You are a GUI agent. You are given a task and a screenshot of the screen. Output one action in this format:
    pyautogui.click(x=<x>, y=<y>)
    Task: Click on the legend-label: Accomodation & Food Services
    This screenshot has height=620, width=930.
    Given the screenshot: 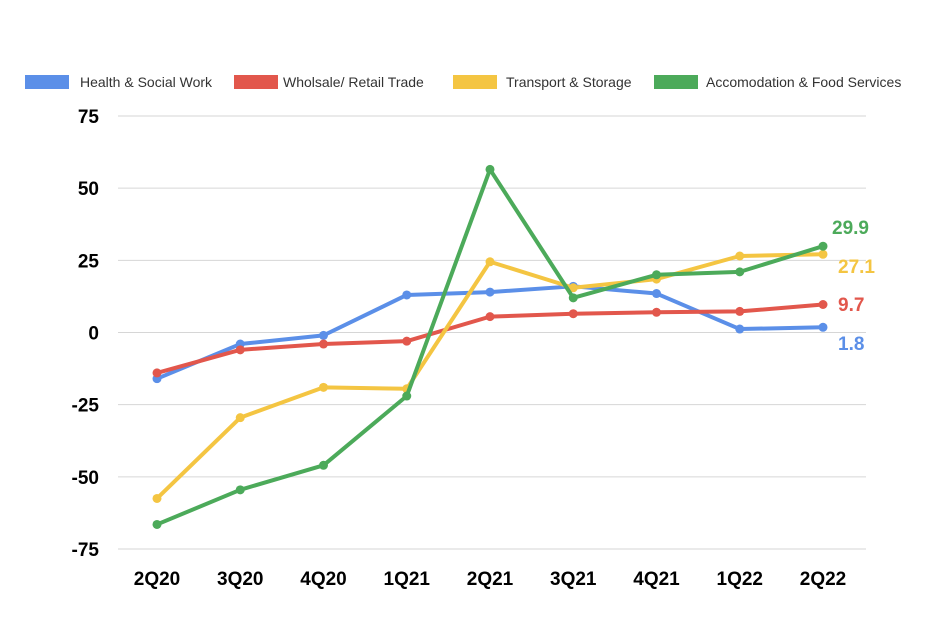 What is the action you would take?
    pyautogui.click(x=803, y=82)
    